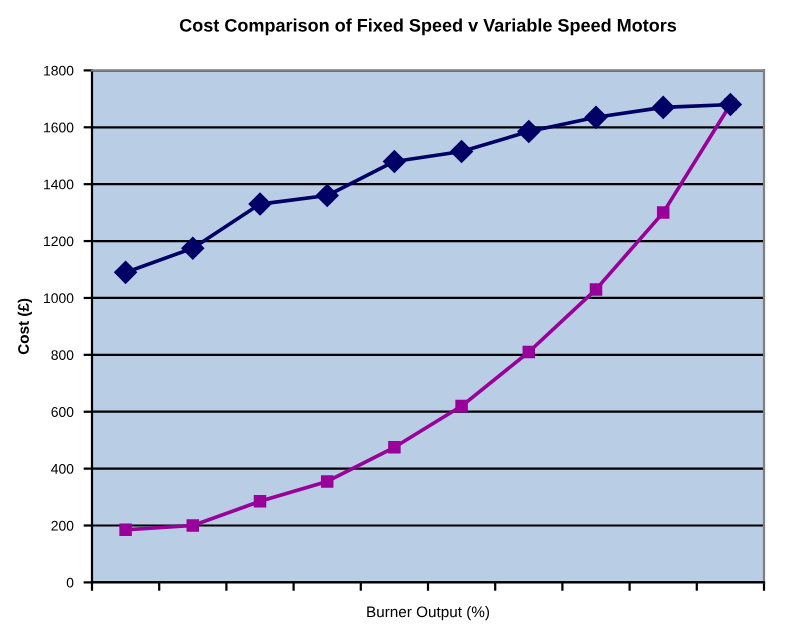 This screenshot has width=800, height=640. Describe the element at coordinates (428, 27) in the screenshot. I see `chart-title: Cost Comparison of Fixed Speed v Variable Speed Motors` at that location.